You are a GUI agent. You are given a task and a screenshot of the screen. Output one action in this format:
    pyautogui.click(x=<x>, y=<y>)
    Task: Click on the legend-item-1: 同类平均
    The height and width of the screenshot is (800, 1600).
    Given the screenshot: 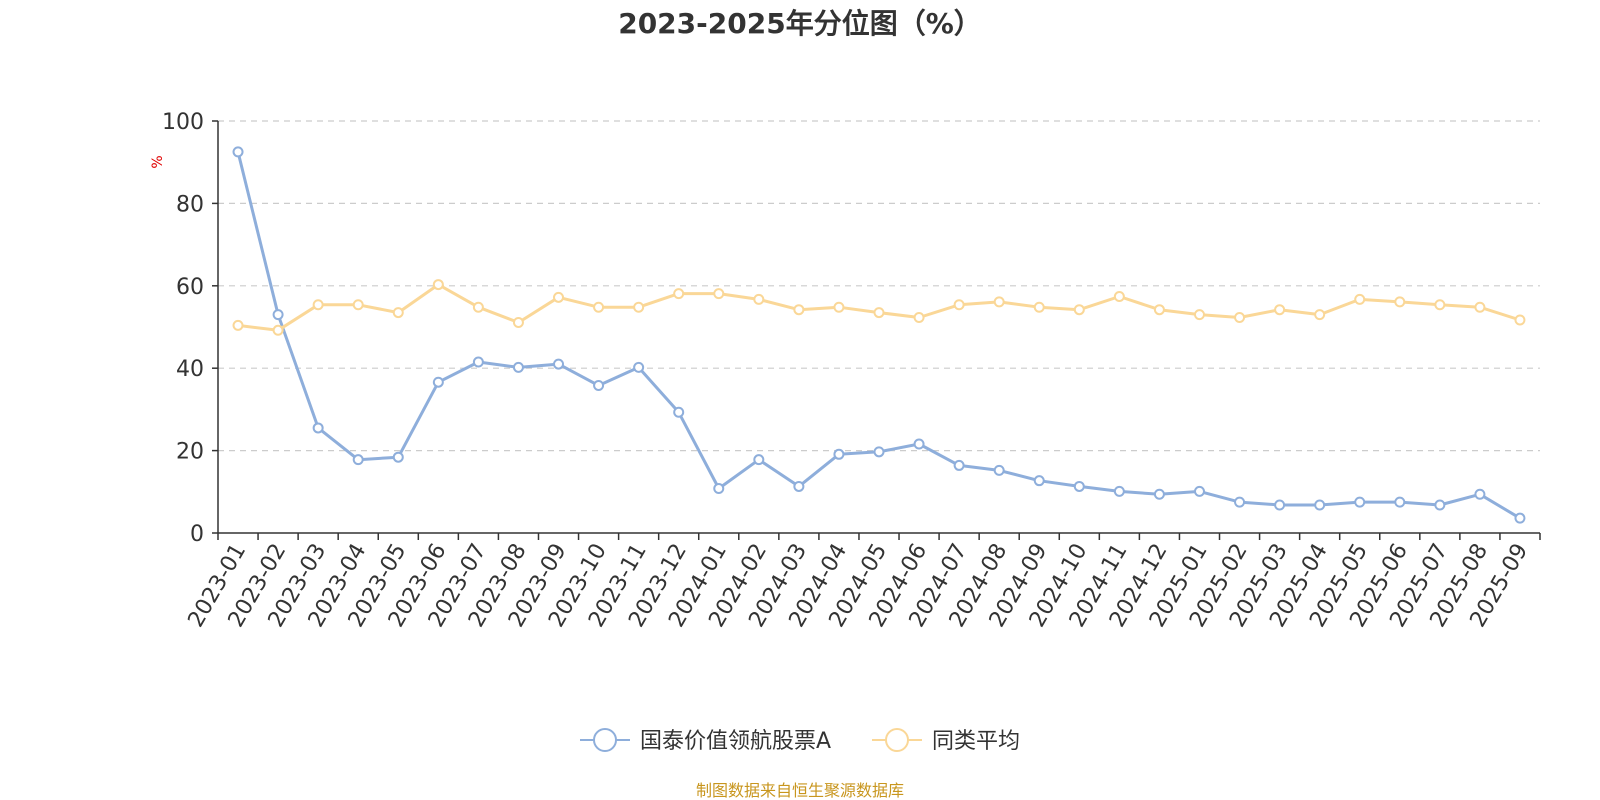 What is the action you would take?
    pyautogui.click(x=946, y=741)
    